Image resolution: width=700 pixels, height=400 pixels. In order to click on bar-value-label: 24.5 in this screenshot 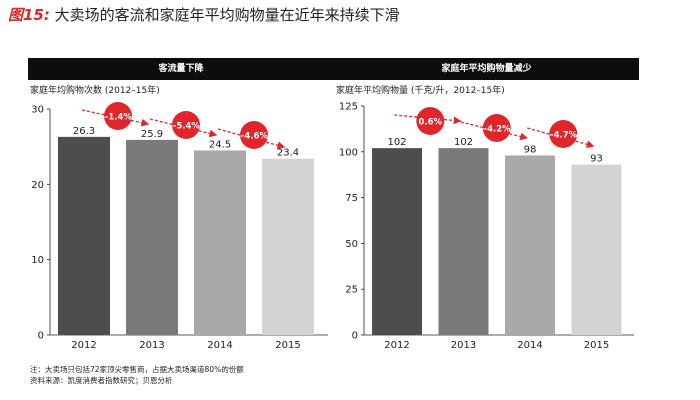, I will do `click(220, 144)`.